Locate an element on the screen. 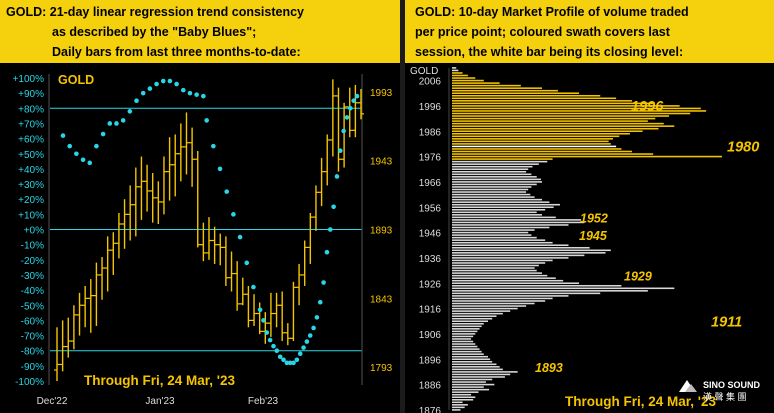 The width and height of the screenshot is (774, 413). pct-tick-label: +50% is located at coordinates (31, 155).